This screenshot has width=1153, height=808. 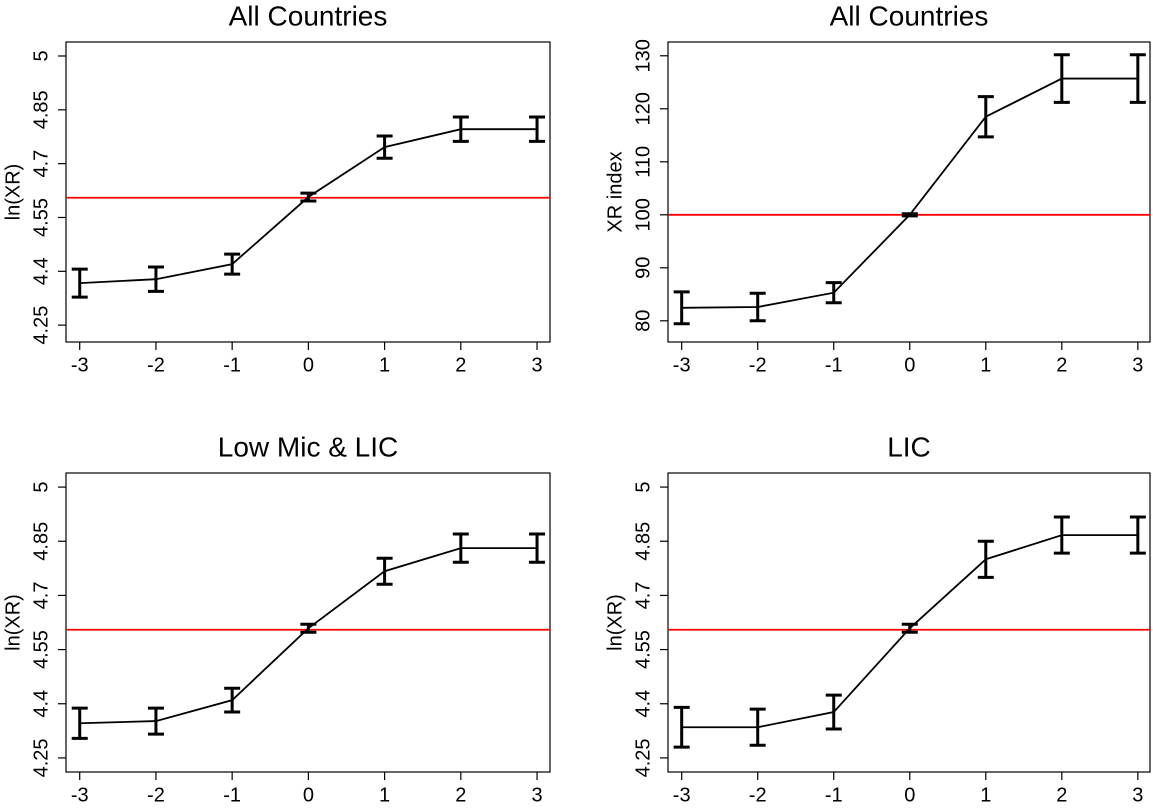 What do you see at coordinates (643, 108) in the screenshot?
I see `y-tick-label: 120` at bounding box center [643, 108].